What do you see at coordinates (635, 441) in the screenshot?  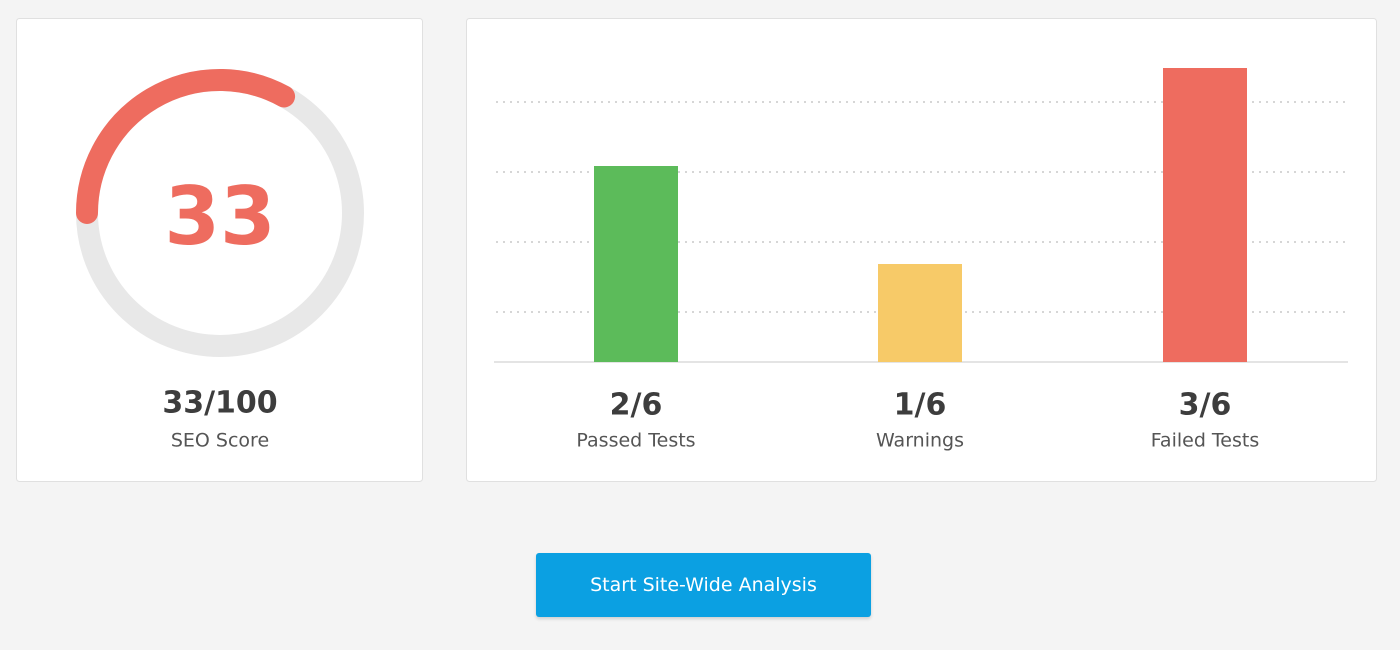 I see `category-label: Passed Tests` at bounding box center [635, 441].